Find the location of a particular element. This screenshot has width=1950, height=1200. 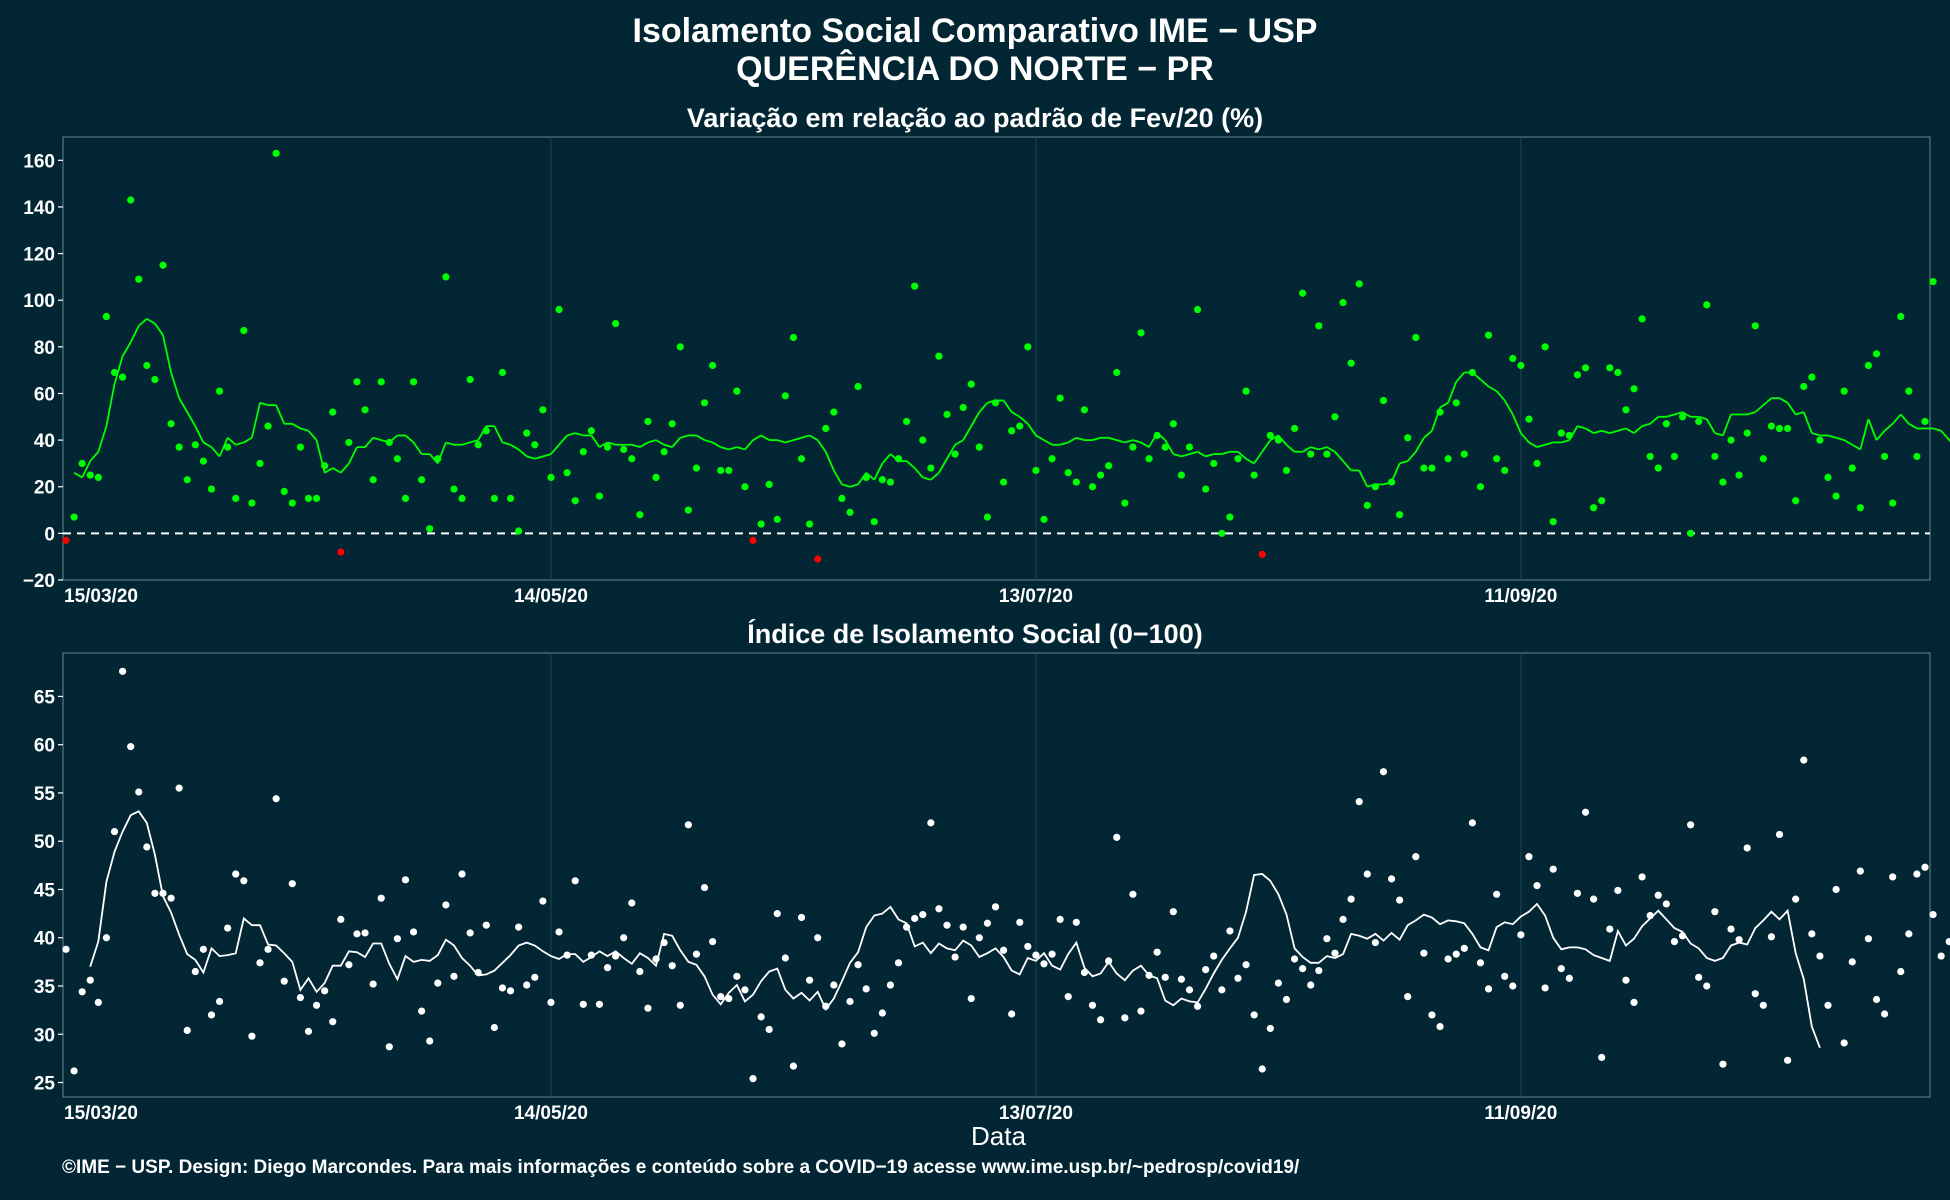

y-tick-label: −20 is located at coordinates (39, 581).